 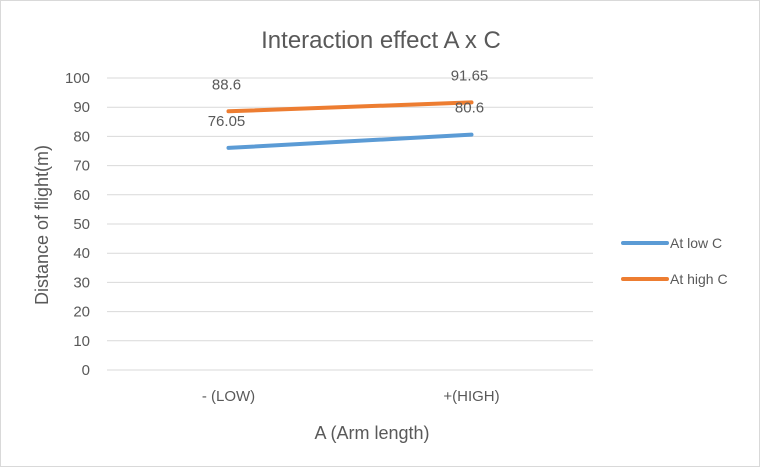 I want to click on data-labels: 76.05 80.6 88.6 91.65, so click(x=348, y=98).